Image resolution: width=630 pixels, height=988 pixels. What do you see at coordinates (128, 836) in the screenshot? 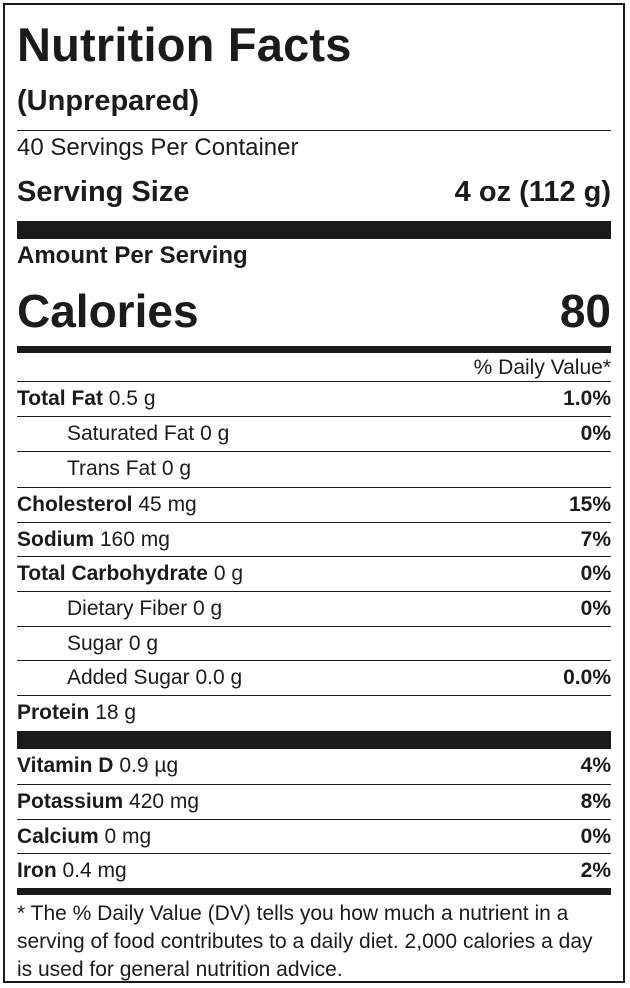
I see `nutrient-amount: 0 mg` at bounding box center [128, 836].